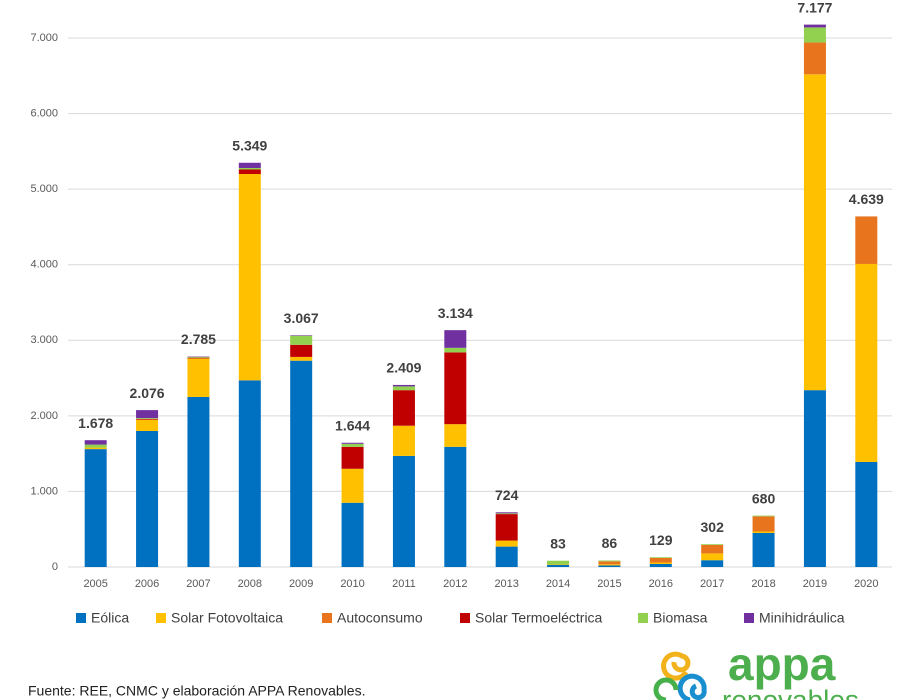 This screenshot has width=900, height=700. Describe the element at coordinates (866, 584) in the screenshot. I see `x-tick-label: 2020` at that location.